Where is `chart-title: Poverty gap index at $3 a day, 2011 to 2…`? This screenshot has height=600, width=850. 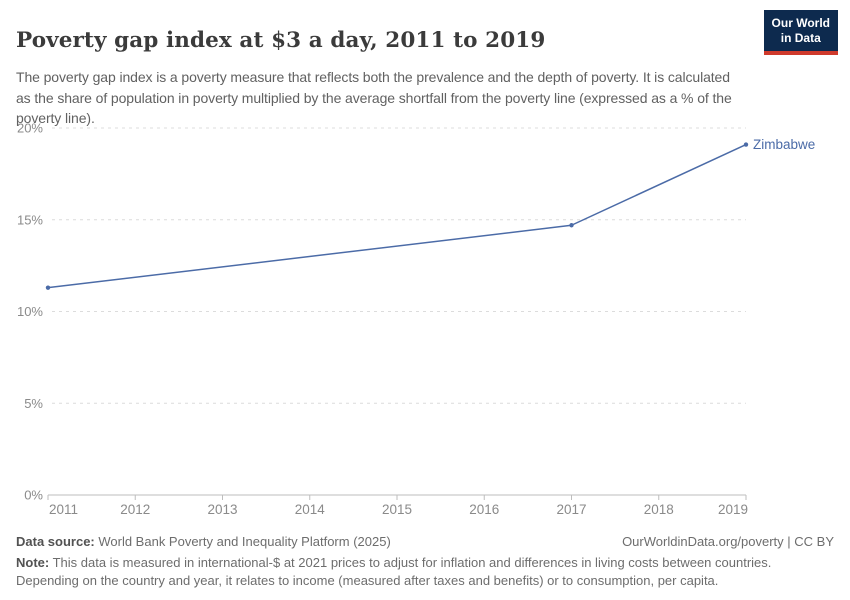 chart-title: Poverty gap index at $3 a day, 2011 to 2… is located at coordinates (281, 41).